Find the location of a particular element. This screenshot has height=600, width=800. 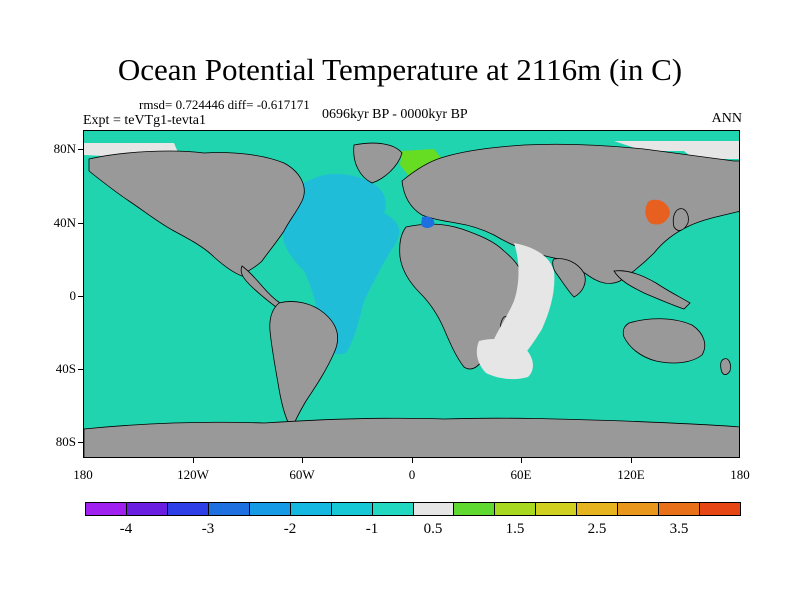

indian-ocean-light-region is located at coordinates (524, 303).